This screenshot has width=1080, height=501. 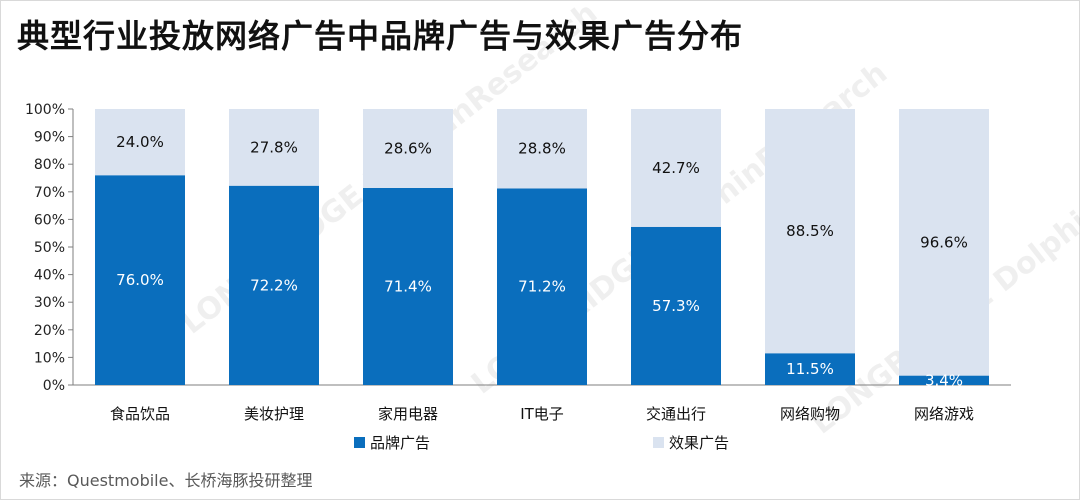 I want to click on x-category-label: 交通出行, so click(x=676, y=414).